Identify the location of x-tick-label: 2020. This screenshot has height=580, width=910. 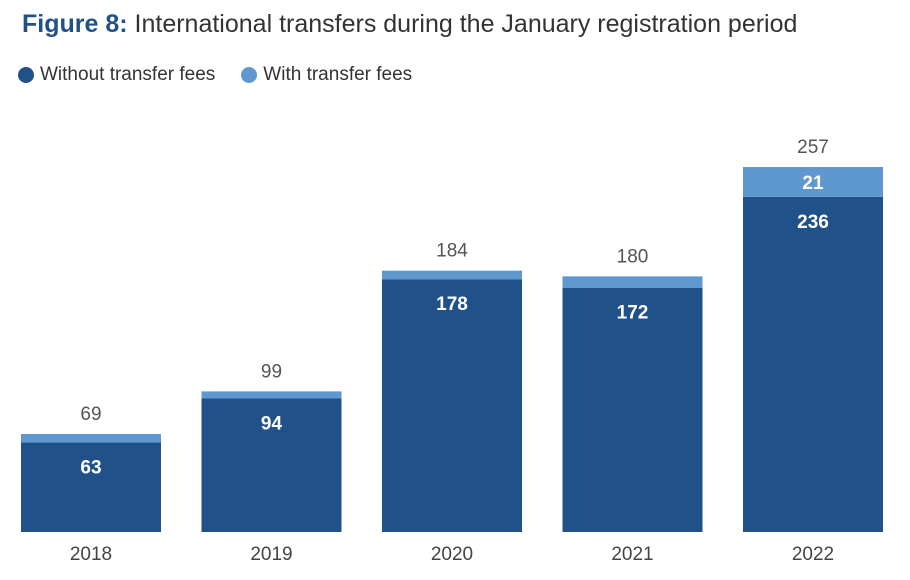
(452, 554).